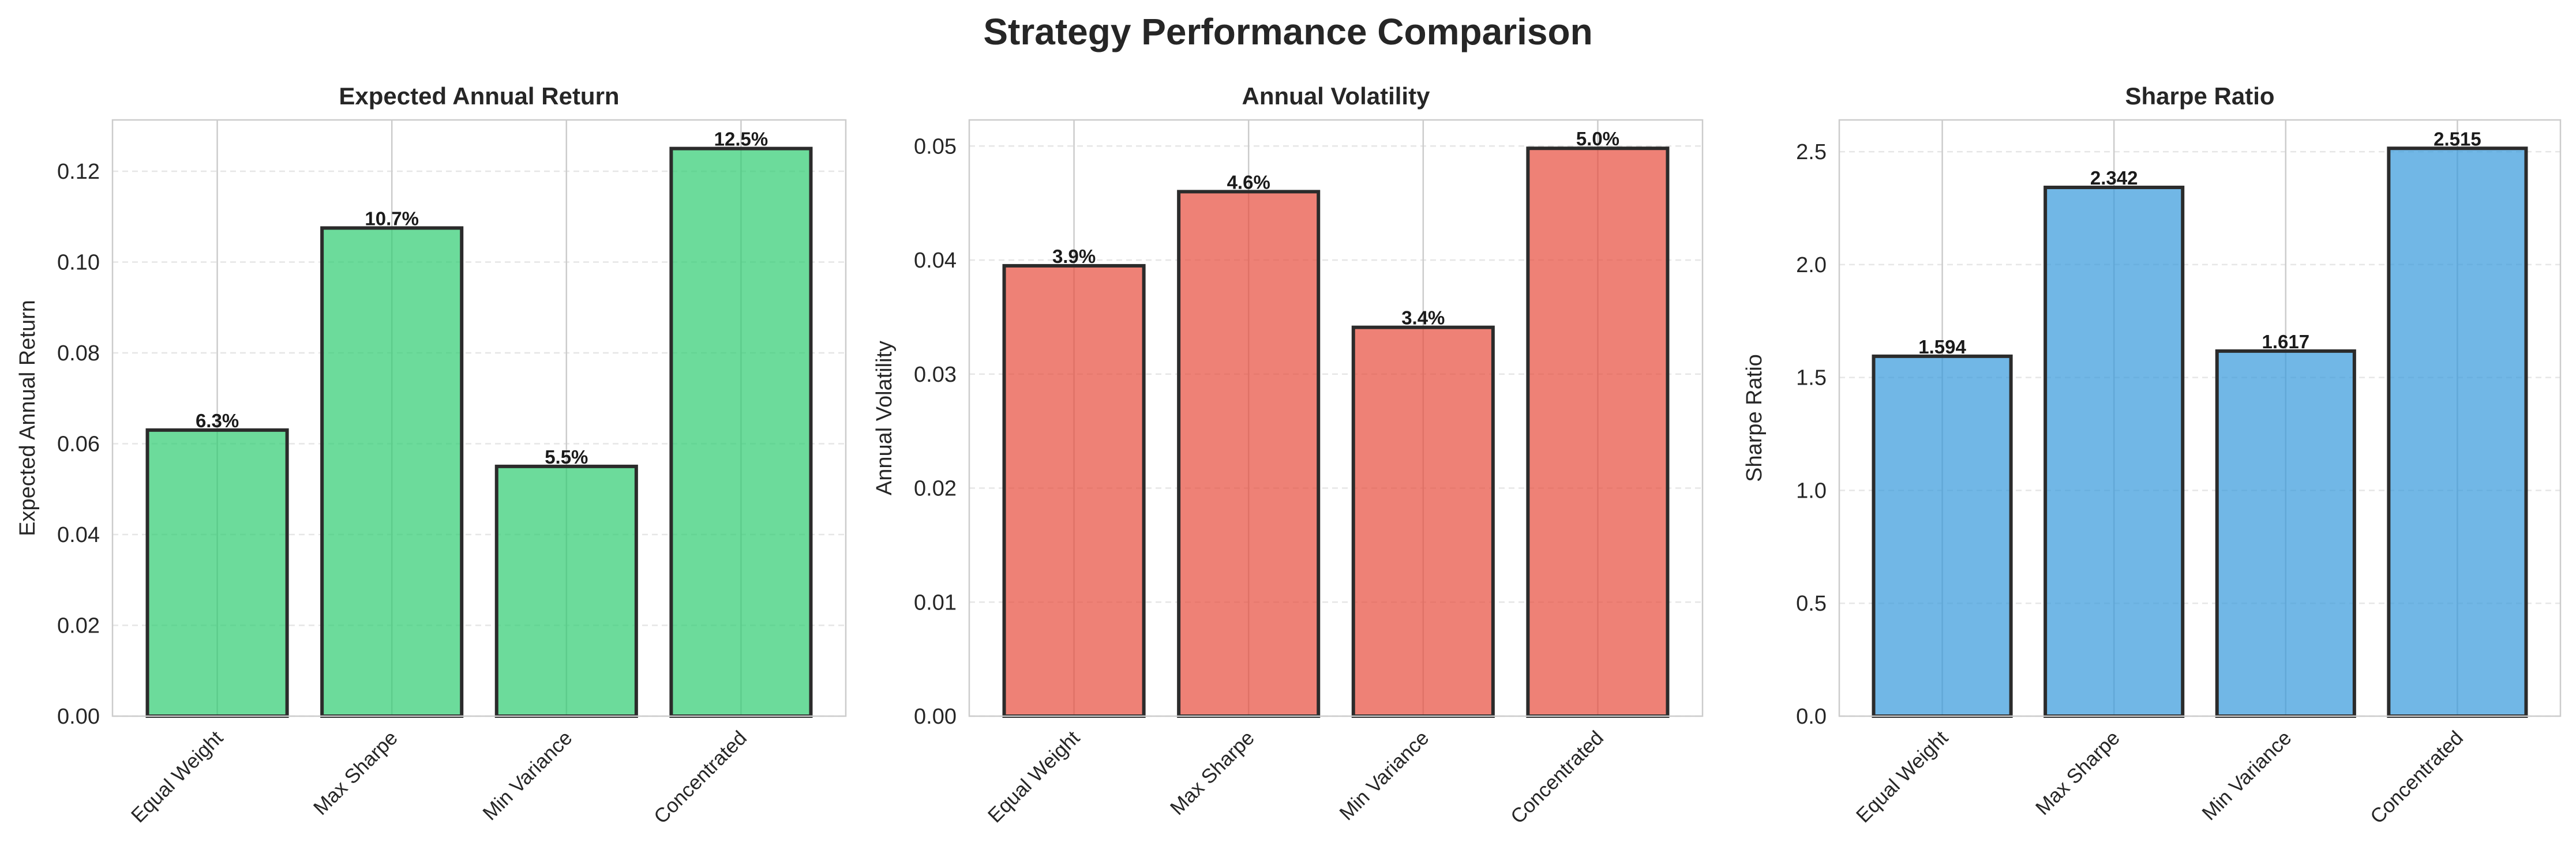 The width and height of the screenshot is (2576, 858). Describe the element at coordinates (1248, 182) in the screenshot. I see `chart2-data-label: 4.6%` at that location.